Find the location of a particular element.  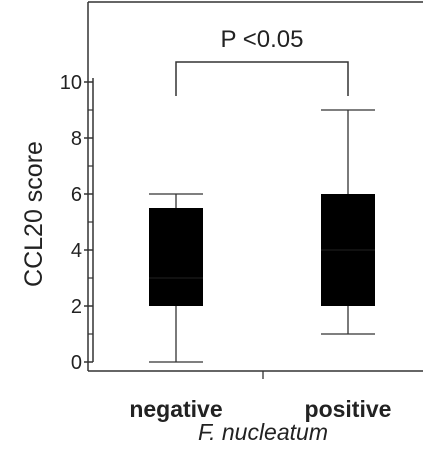

box-negative is located at coordinates (176, 278).